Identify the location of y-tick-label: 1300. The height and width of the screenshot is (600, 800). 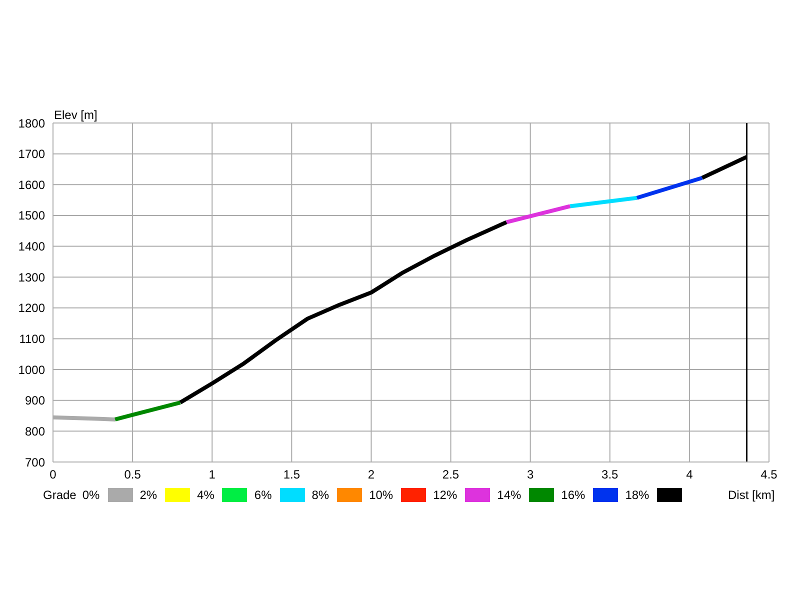
(32, 277).